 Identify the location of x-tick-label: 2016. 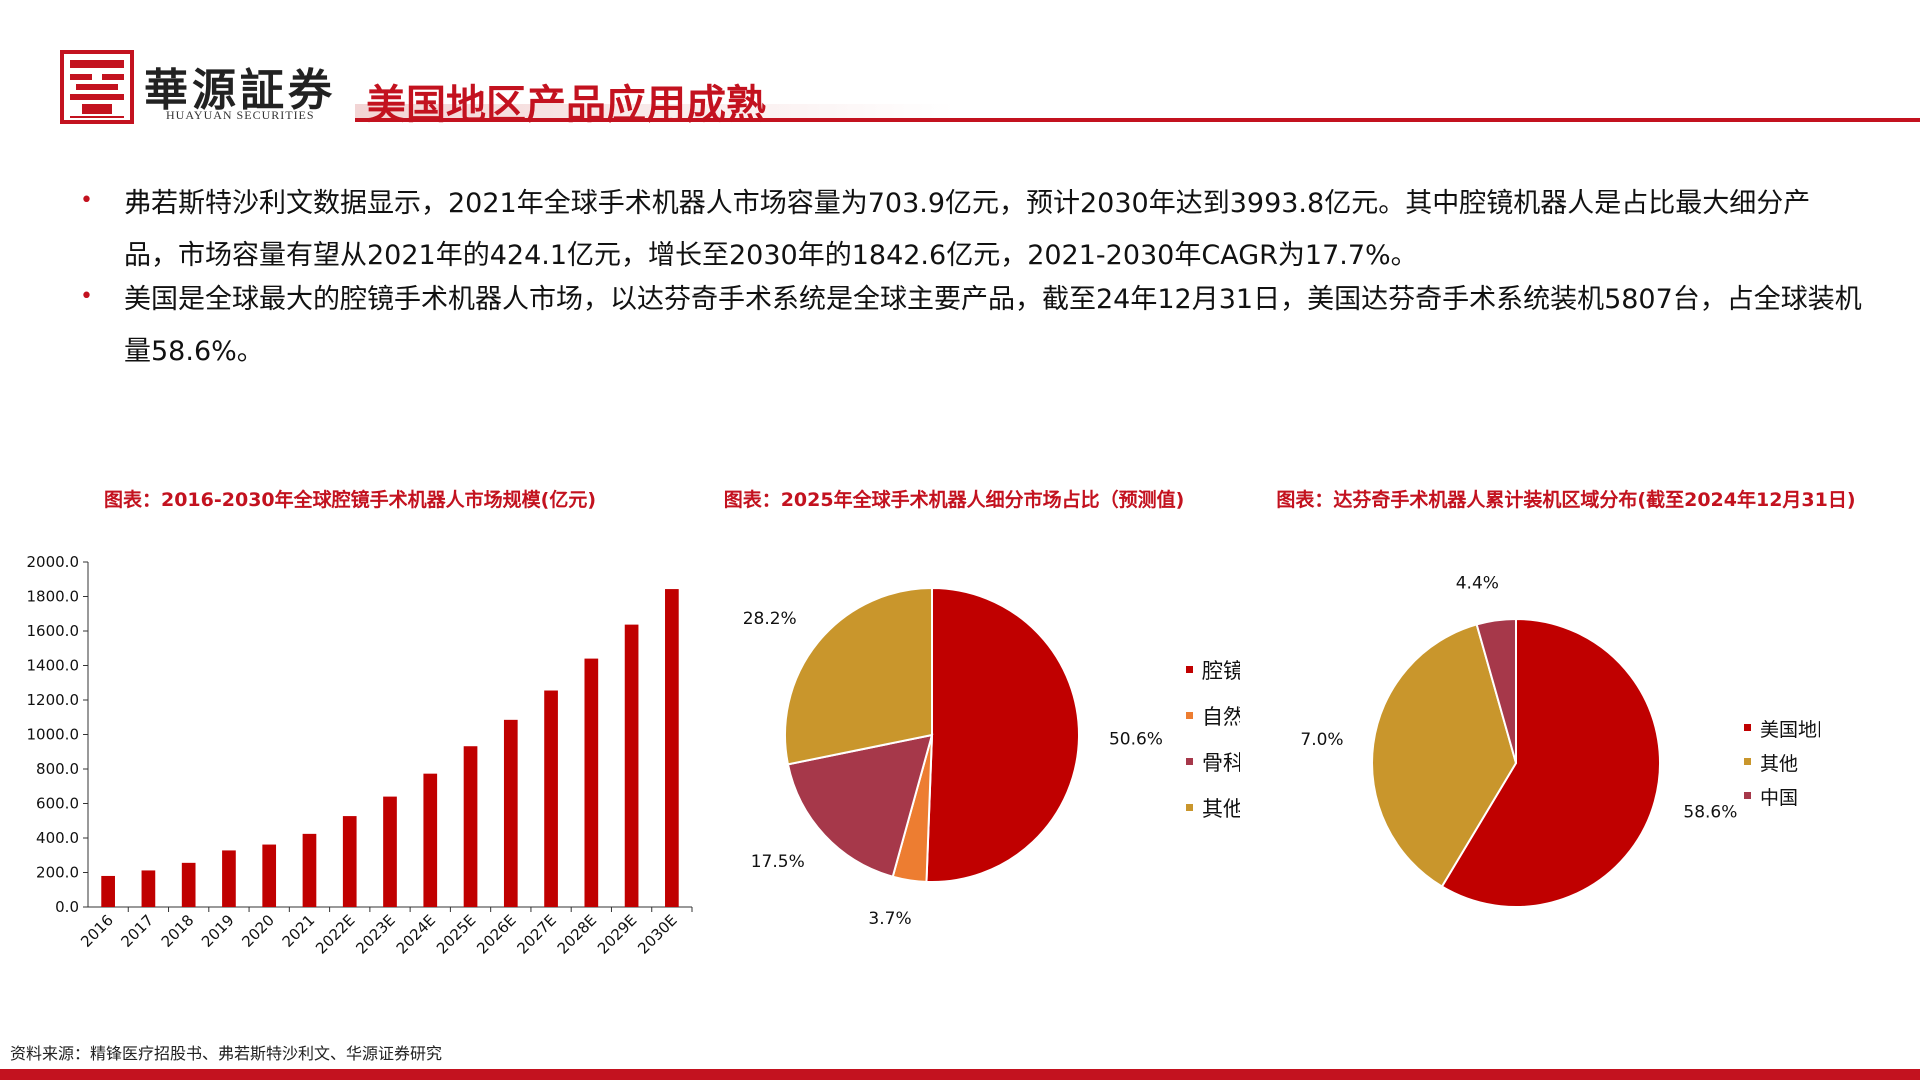
(97, 931).